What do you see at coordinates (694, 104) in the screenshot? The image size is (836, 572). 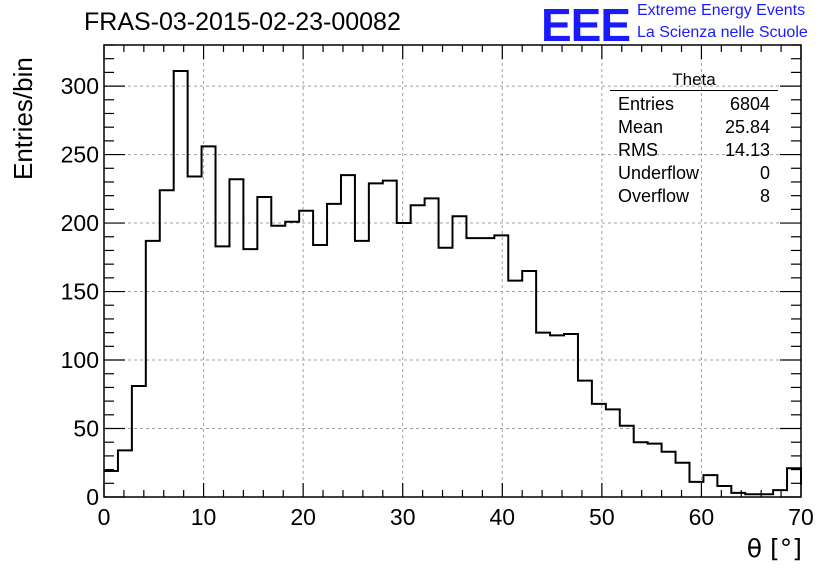 I see `stats-row-entries: Entries 6804` at bounding box center [694, 104].